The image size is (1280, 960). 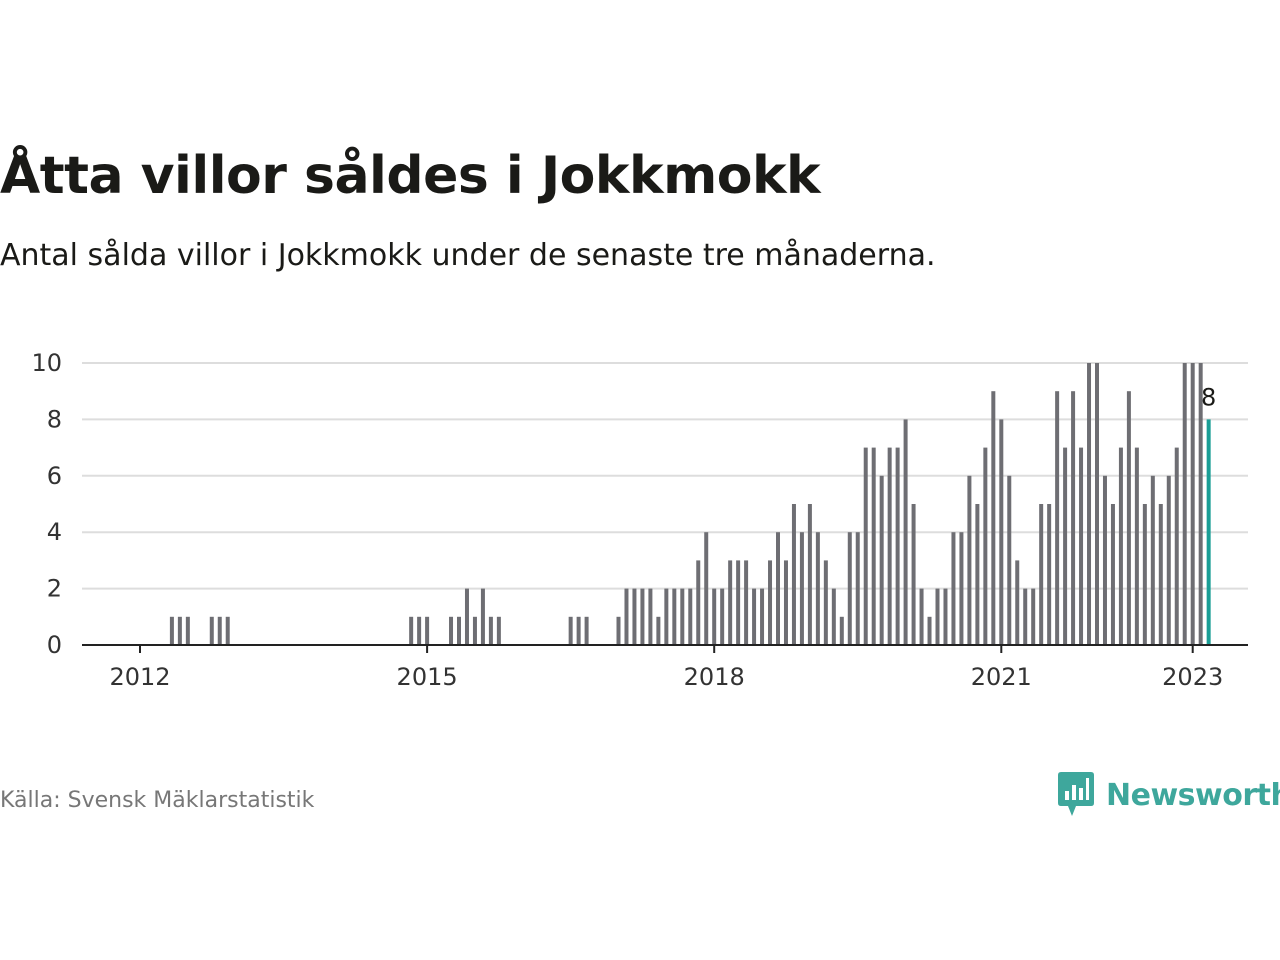 What do you see at coordinates (54, 476) in the screenshot?
I see `y-tick-label: 6` at bounding box center [54, 476].